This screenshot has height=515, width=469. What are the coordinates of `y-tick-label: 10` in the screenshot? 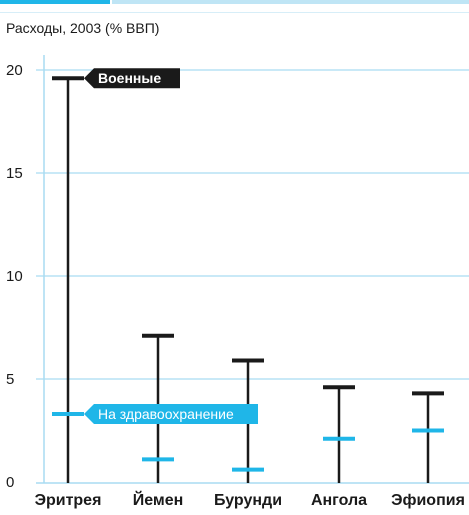 It's located at (14, 276).